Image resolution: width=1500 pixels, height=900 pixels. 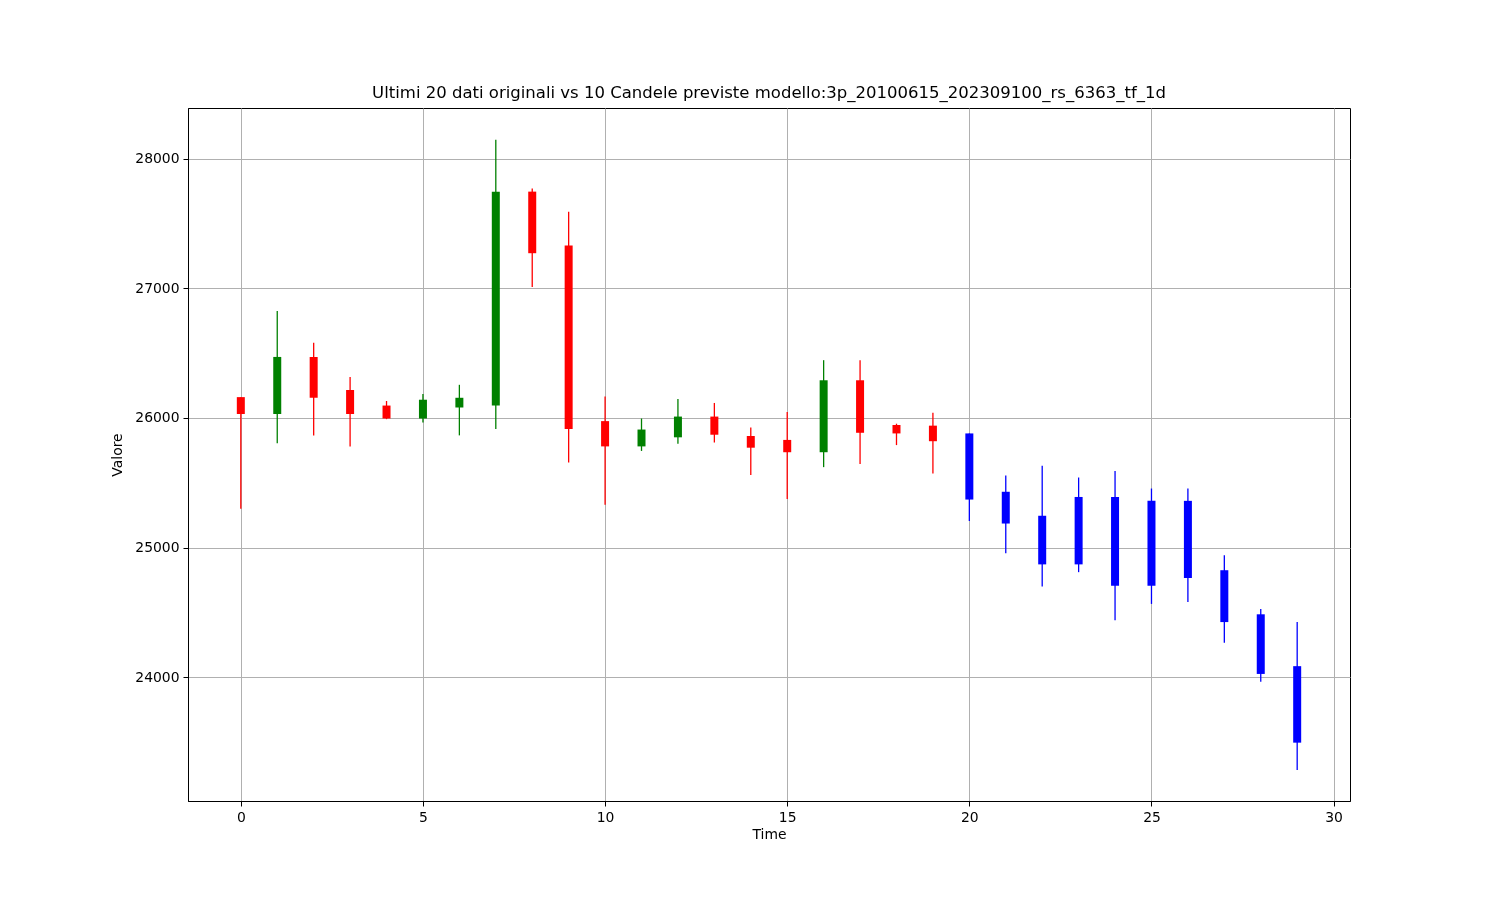 I want to click on y-axis-title: Valore, so click(x=117, y=455).